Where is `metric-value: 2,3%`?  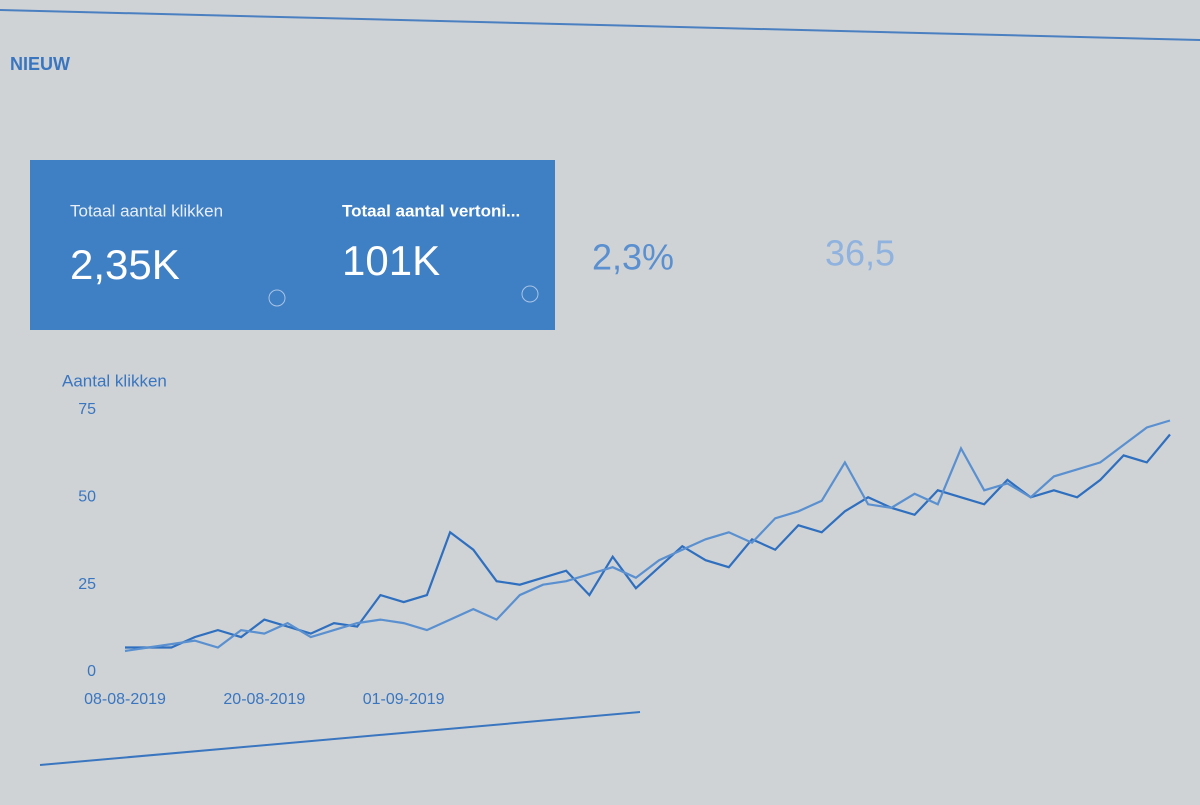 metric-value: 2,3% is located at coordinates (633, 257).